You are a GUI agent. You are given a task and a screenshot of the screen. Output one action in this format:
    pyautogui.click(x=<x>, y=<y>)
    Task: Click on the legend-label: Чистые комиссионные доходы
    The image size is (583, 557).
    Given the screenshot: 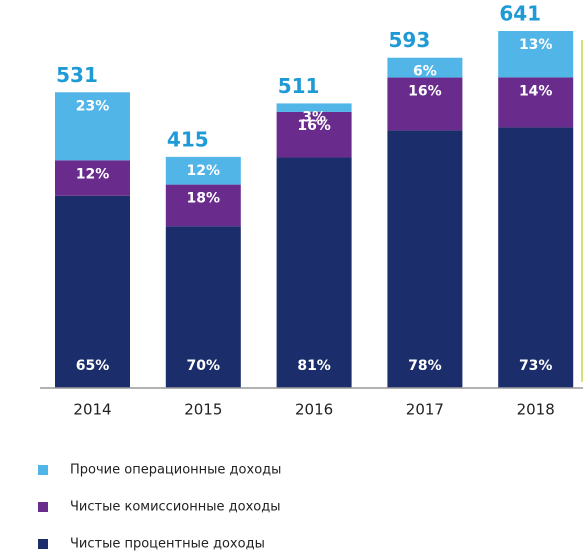 What is the action you would take?
    pyautogui.click(x=175, y=507)
    